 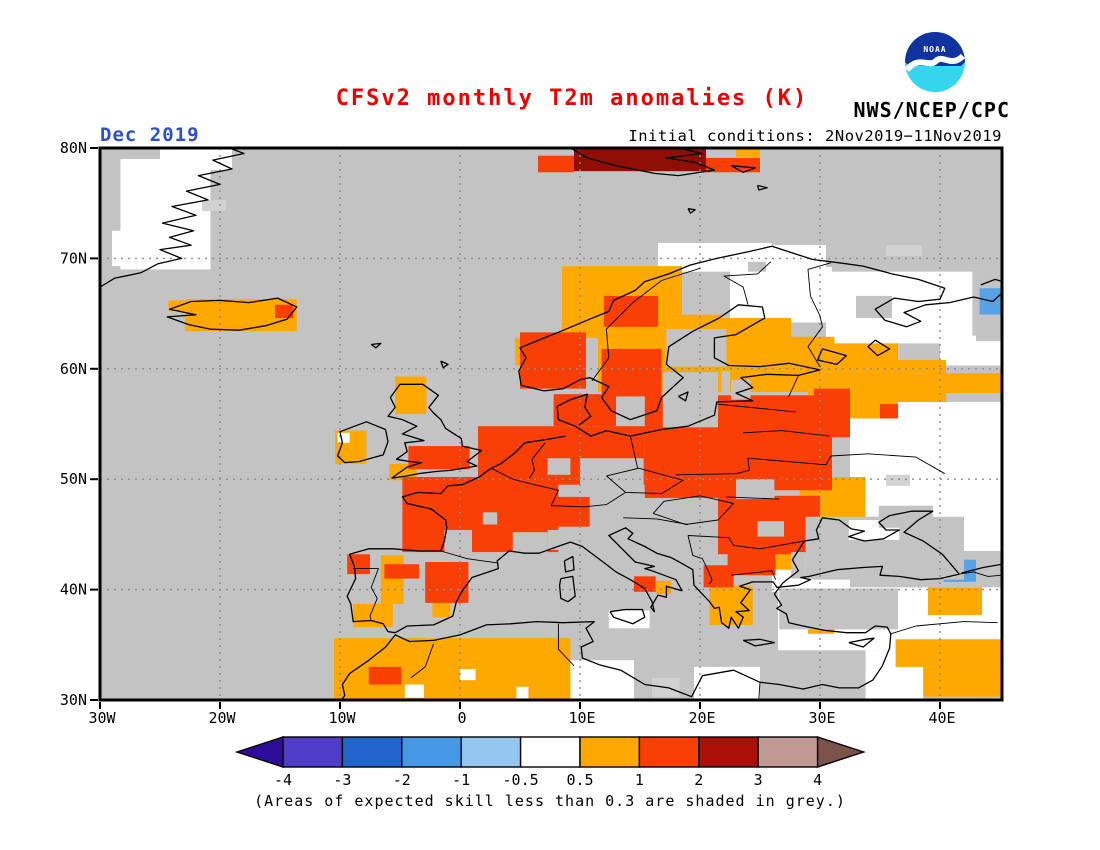 What do you see at coordinates (758, 780) in the screenshot?
I see `colorbar-tick-label: 3` at bounding box center [758, 780].